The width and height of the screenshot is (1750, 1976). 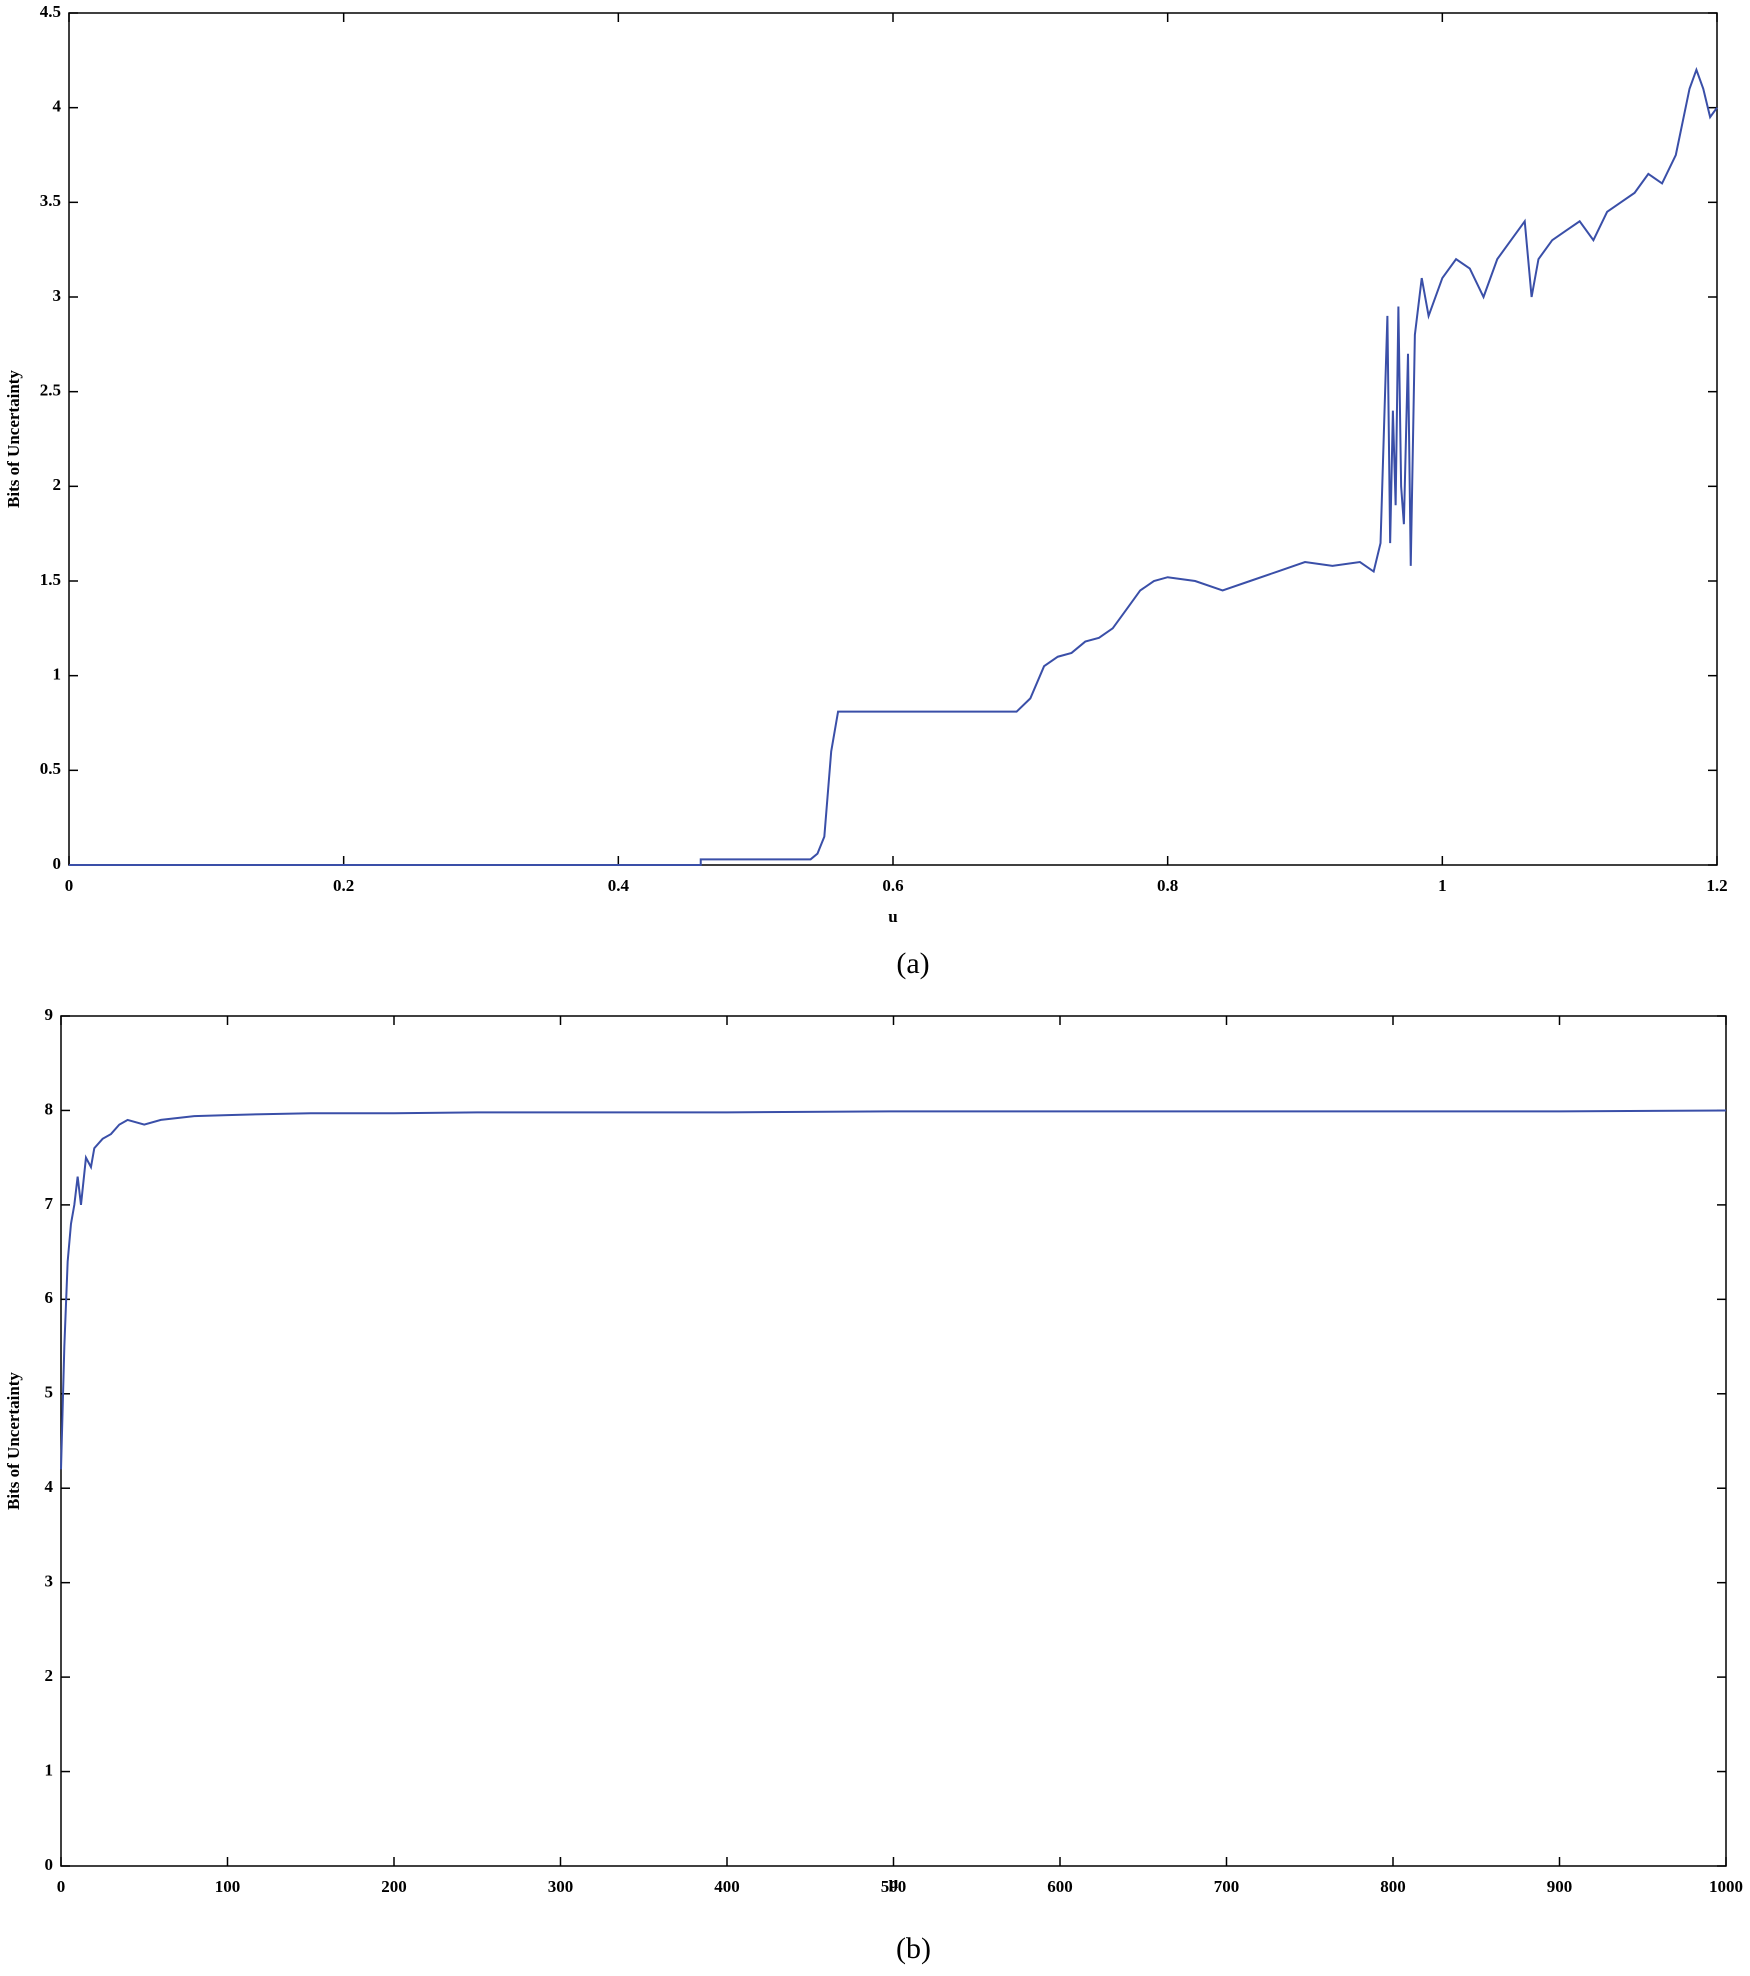 I want to click on x-tick-label: 0.6, so click(x=892, y=885).